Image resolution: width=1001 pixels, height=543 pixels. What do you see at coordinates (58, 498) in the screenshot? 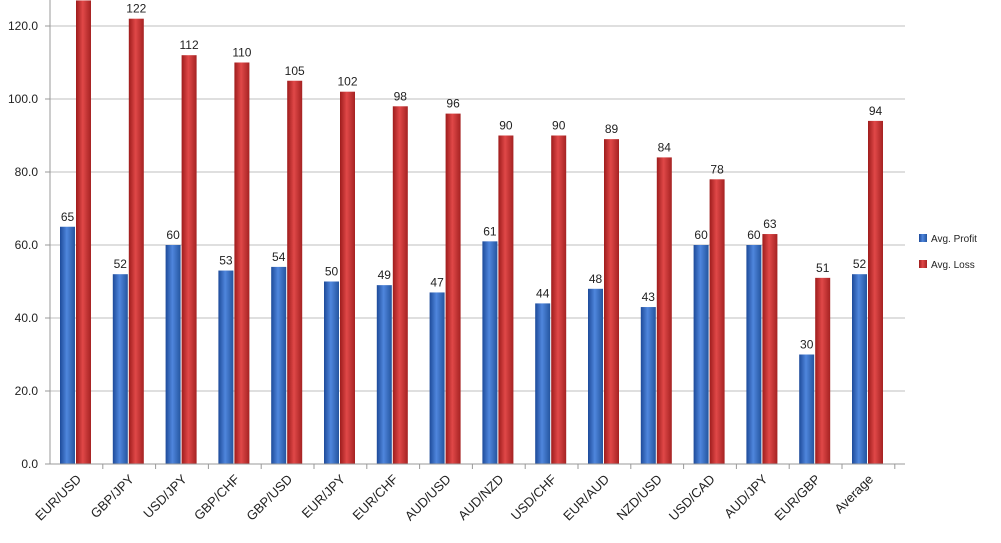
I see `x-tick-label: EUR/USD` at bounding box center [58, 498].